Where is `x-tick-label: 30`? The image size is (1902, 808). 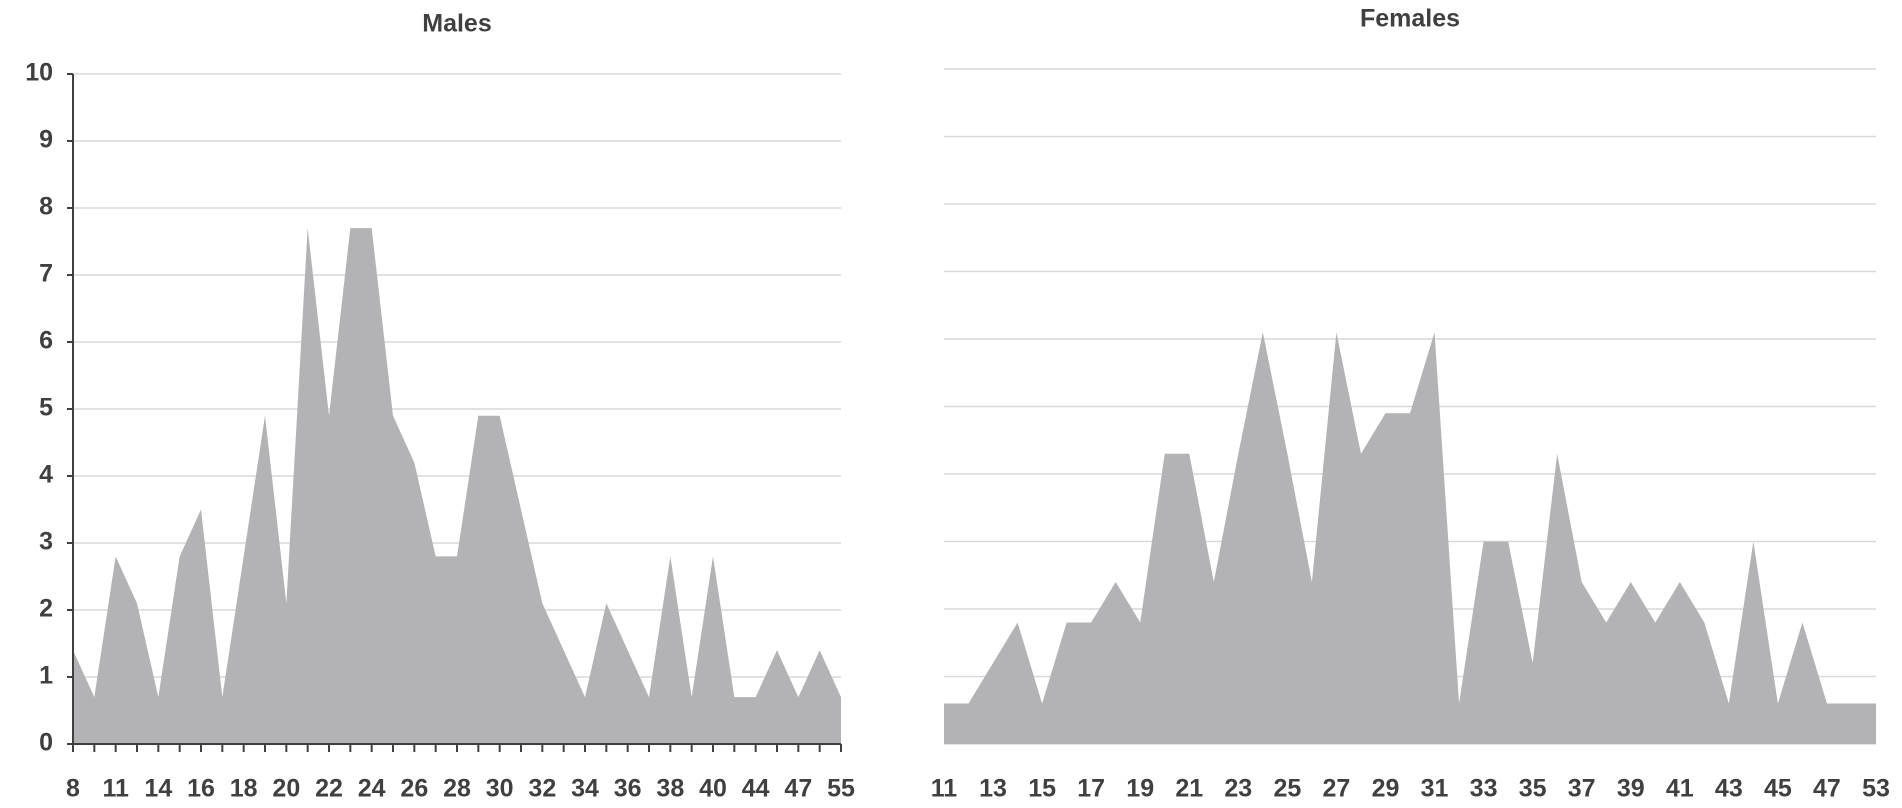
x-tick-label: 30 is located at coordinates (500, 789).